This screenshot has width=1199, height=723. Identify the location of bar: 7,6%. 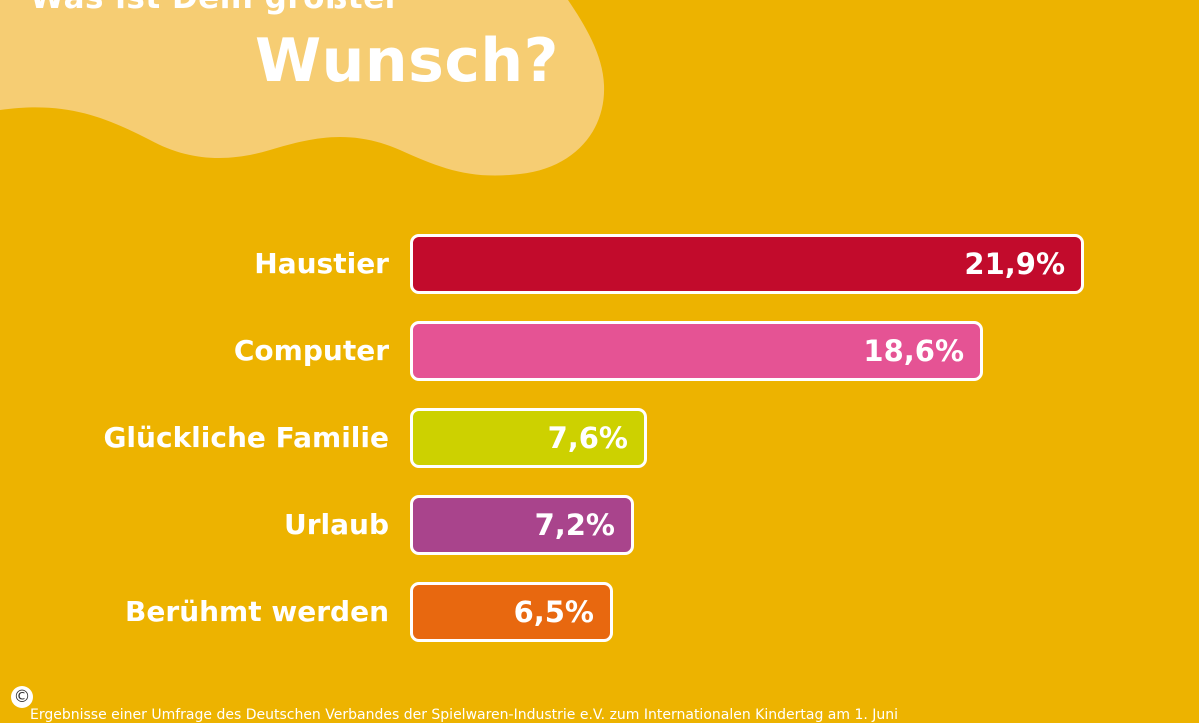
(528, 438).